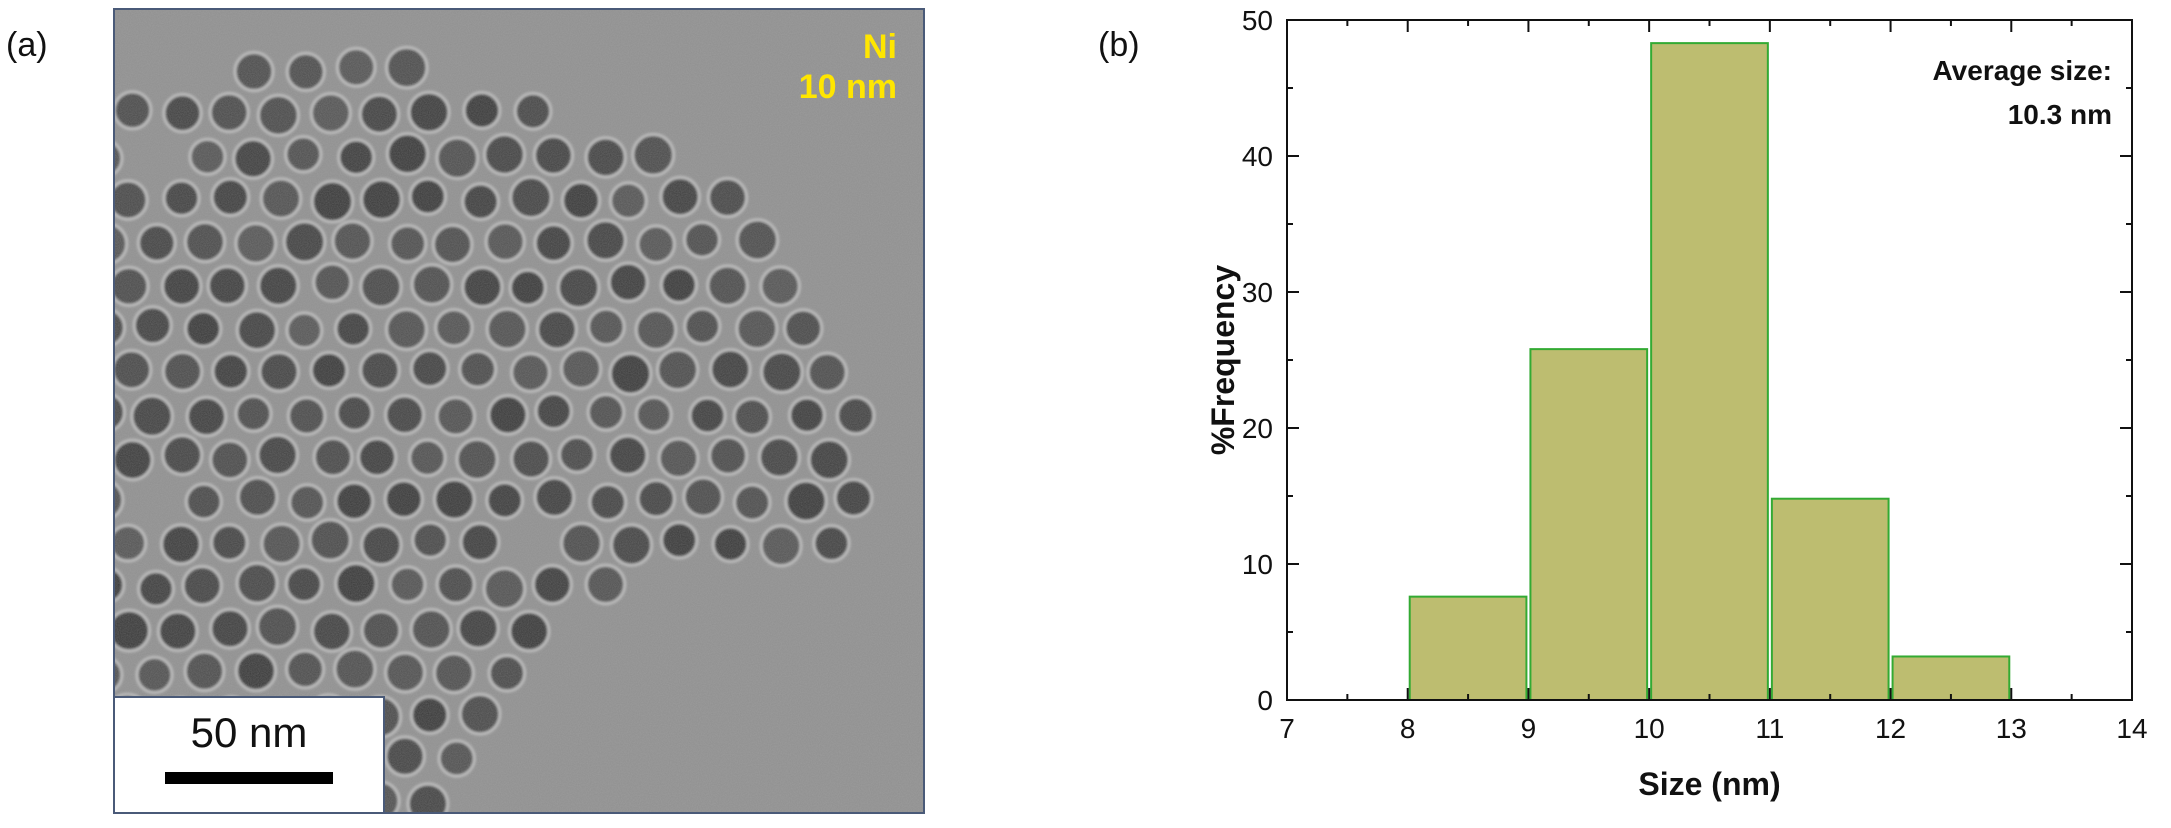  I want to click on y-axis-label: %Frequency, so click(1223, 360).